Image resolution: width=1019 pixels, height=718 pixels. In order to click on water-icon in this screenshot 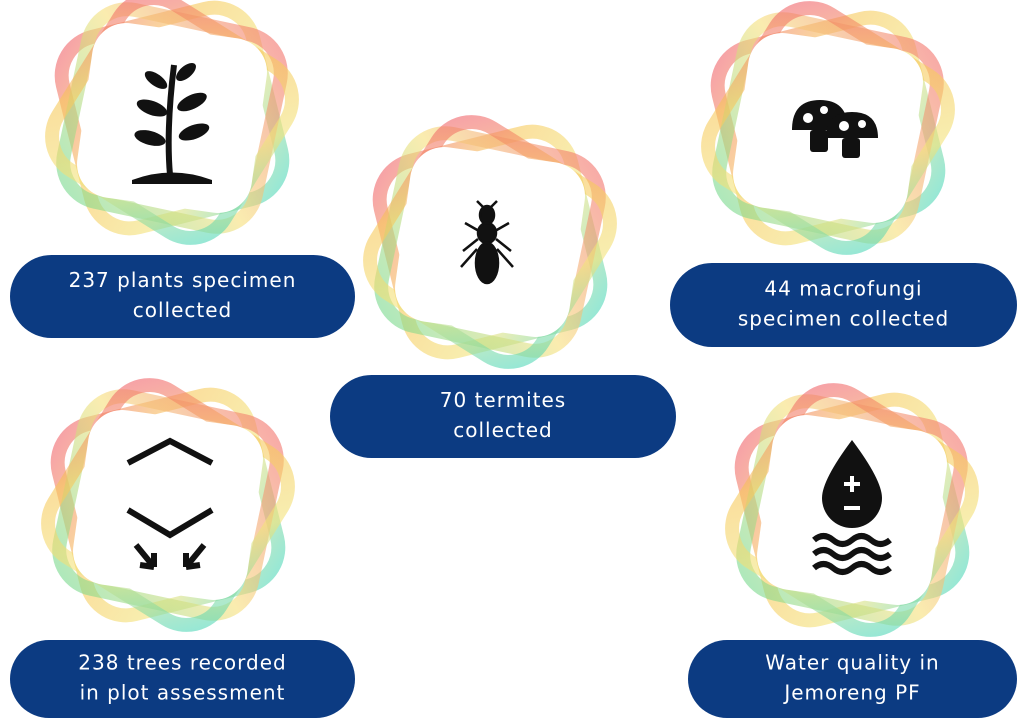, I will do `click(852, 507)`.